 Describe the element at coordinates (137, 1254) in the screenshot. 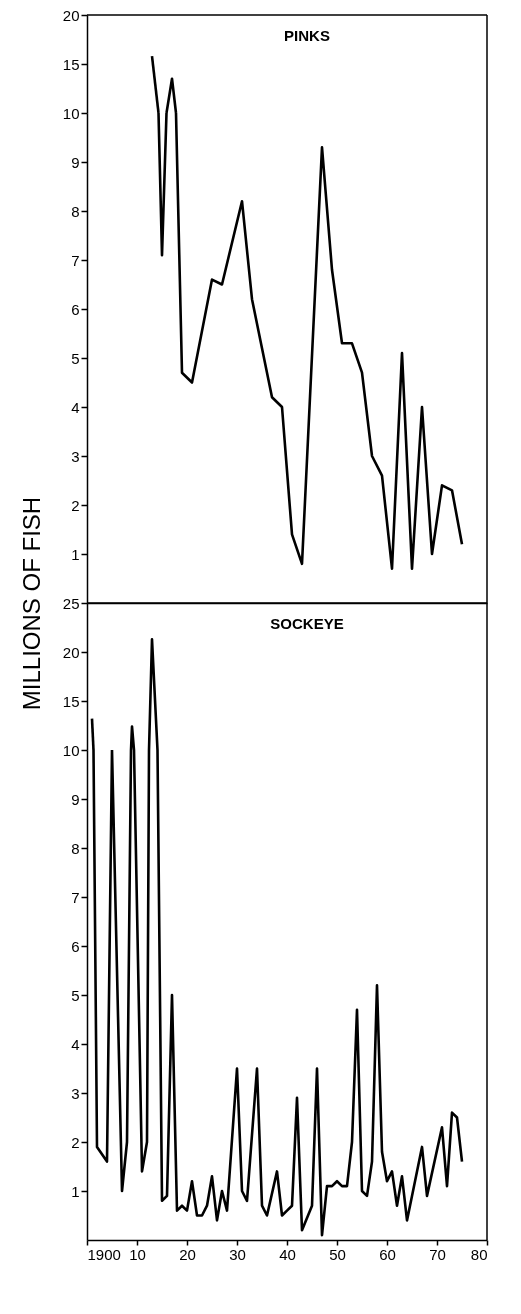

I see `x-tick-label: 10` at that location.